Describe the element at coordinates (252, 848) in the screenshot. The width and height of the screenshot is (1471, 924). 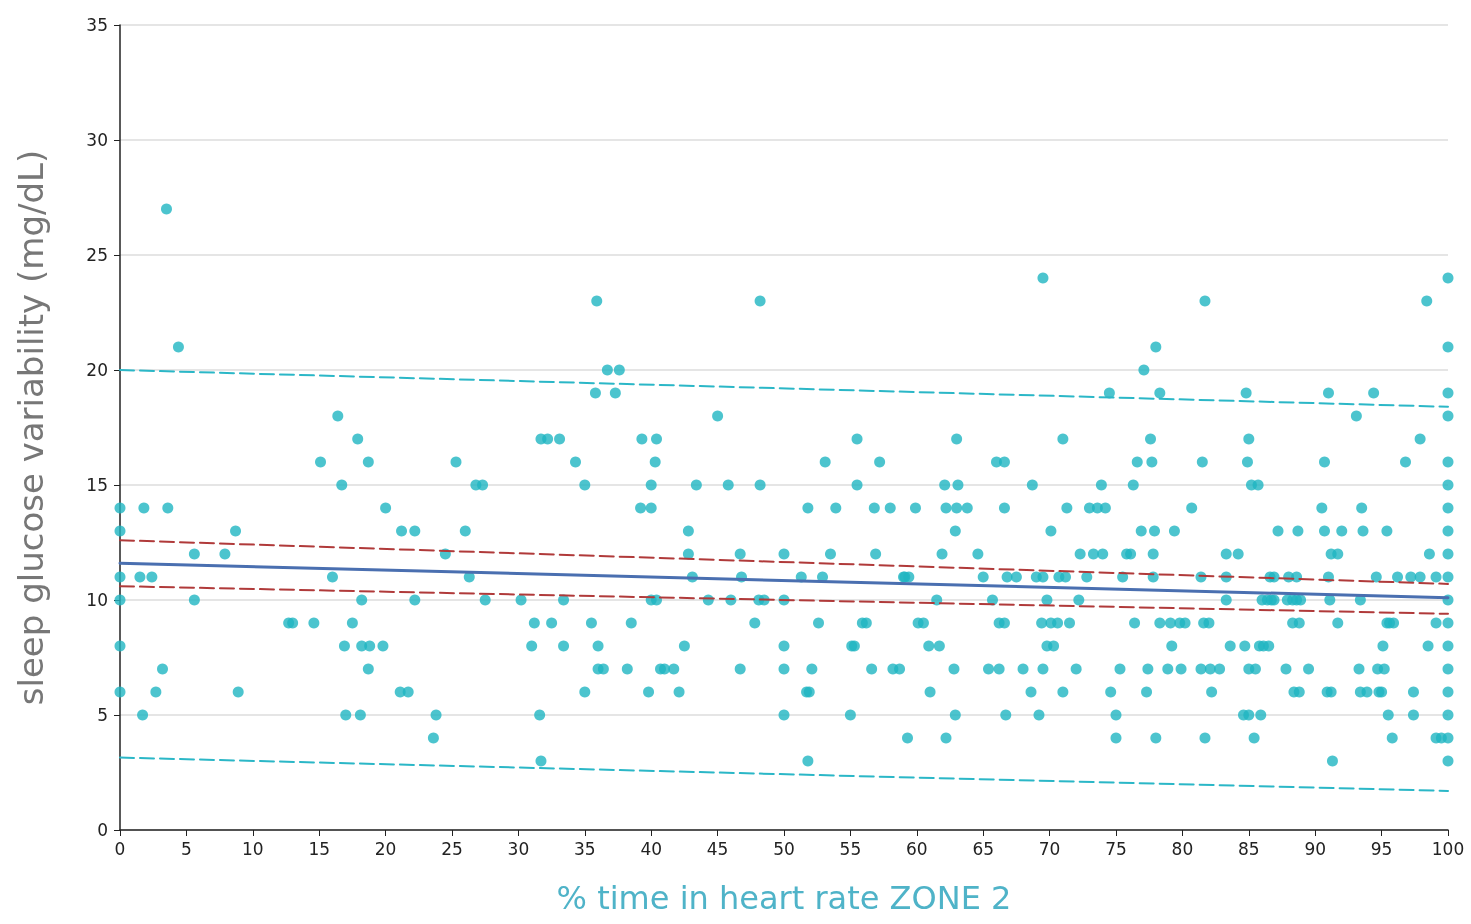
I see `x-tick-label: 10` at that location.